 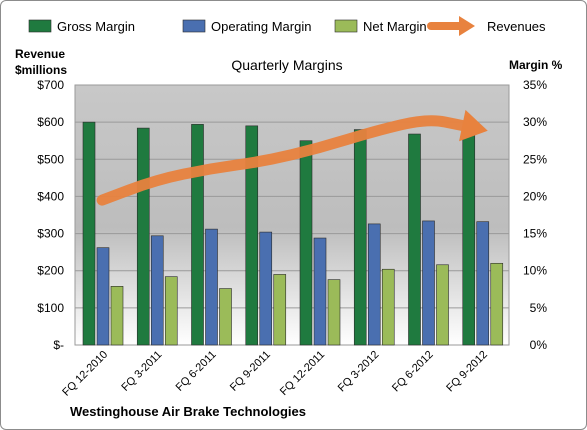 What do you see at coordinates (50, 271) in the screenshot?
I see `left-tick-label: $200` at bounding box center [50, 271].